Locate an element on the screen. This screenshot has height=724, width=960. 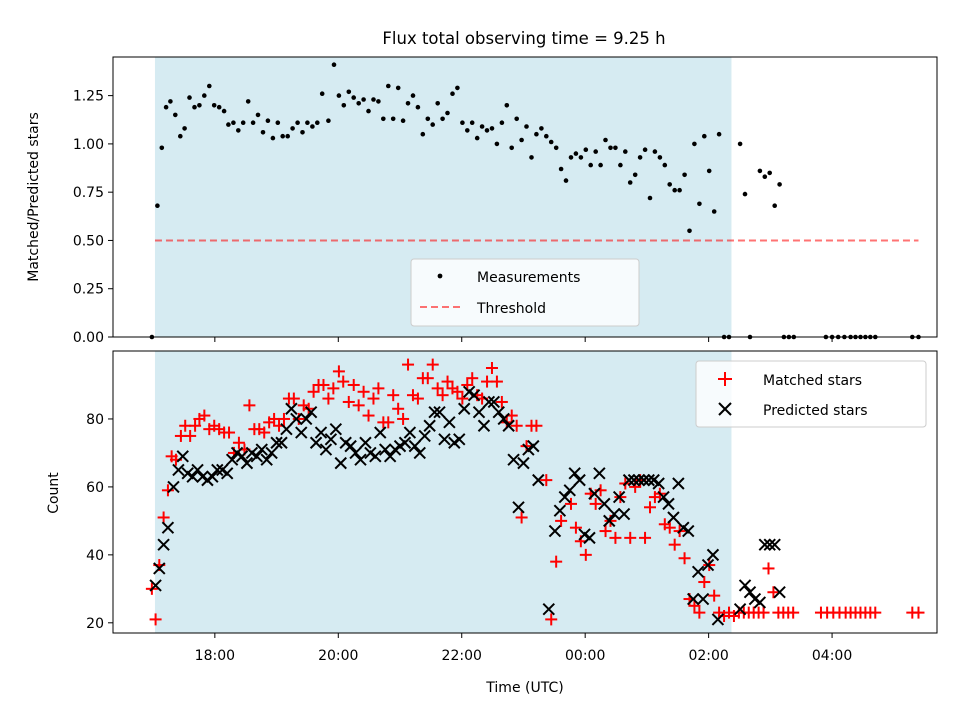
count-y-ticks: 20 40 60 80 is located at coordinates (99, 522).